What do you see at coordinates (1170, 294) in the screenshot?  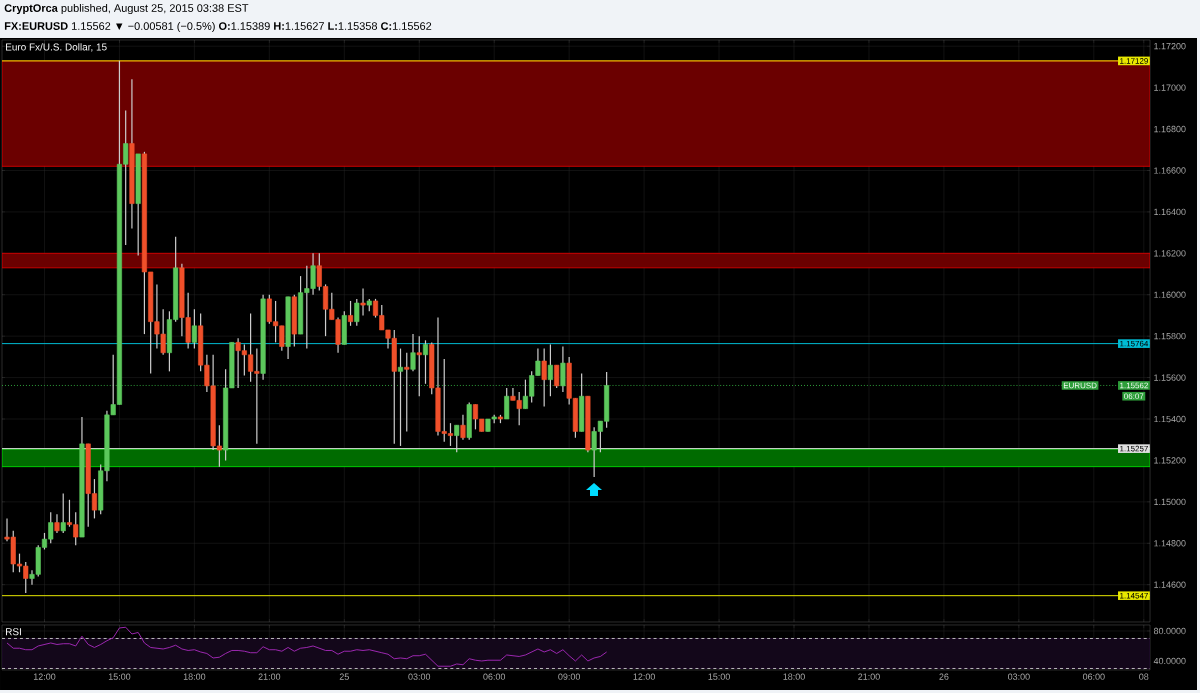 I see `y-tick-label: 1.16000` at bounding box center [1170, 294].